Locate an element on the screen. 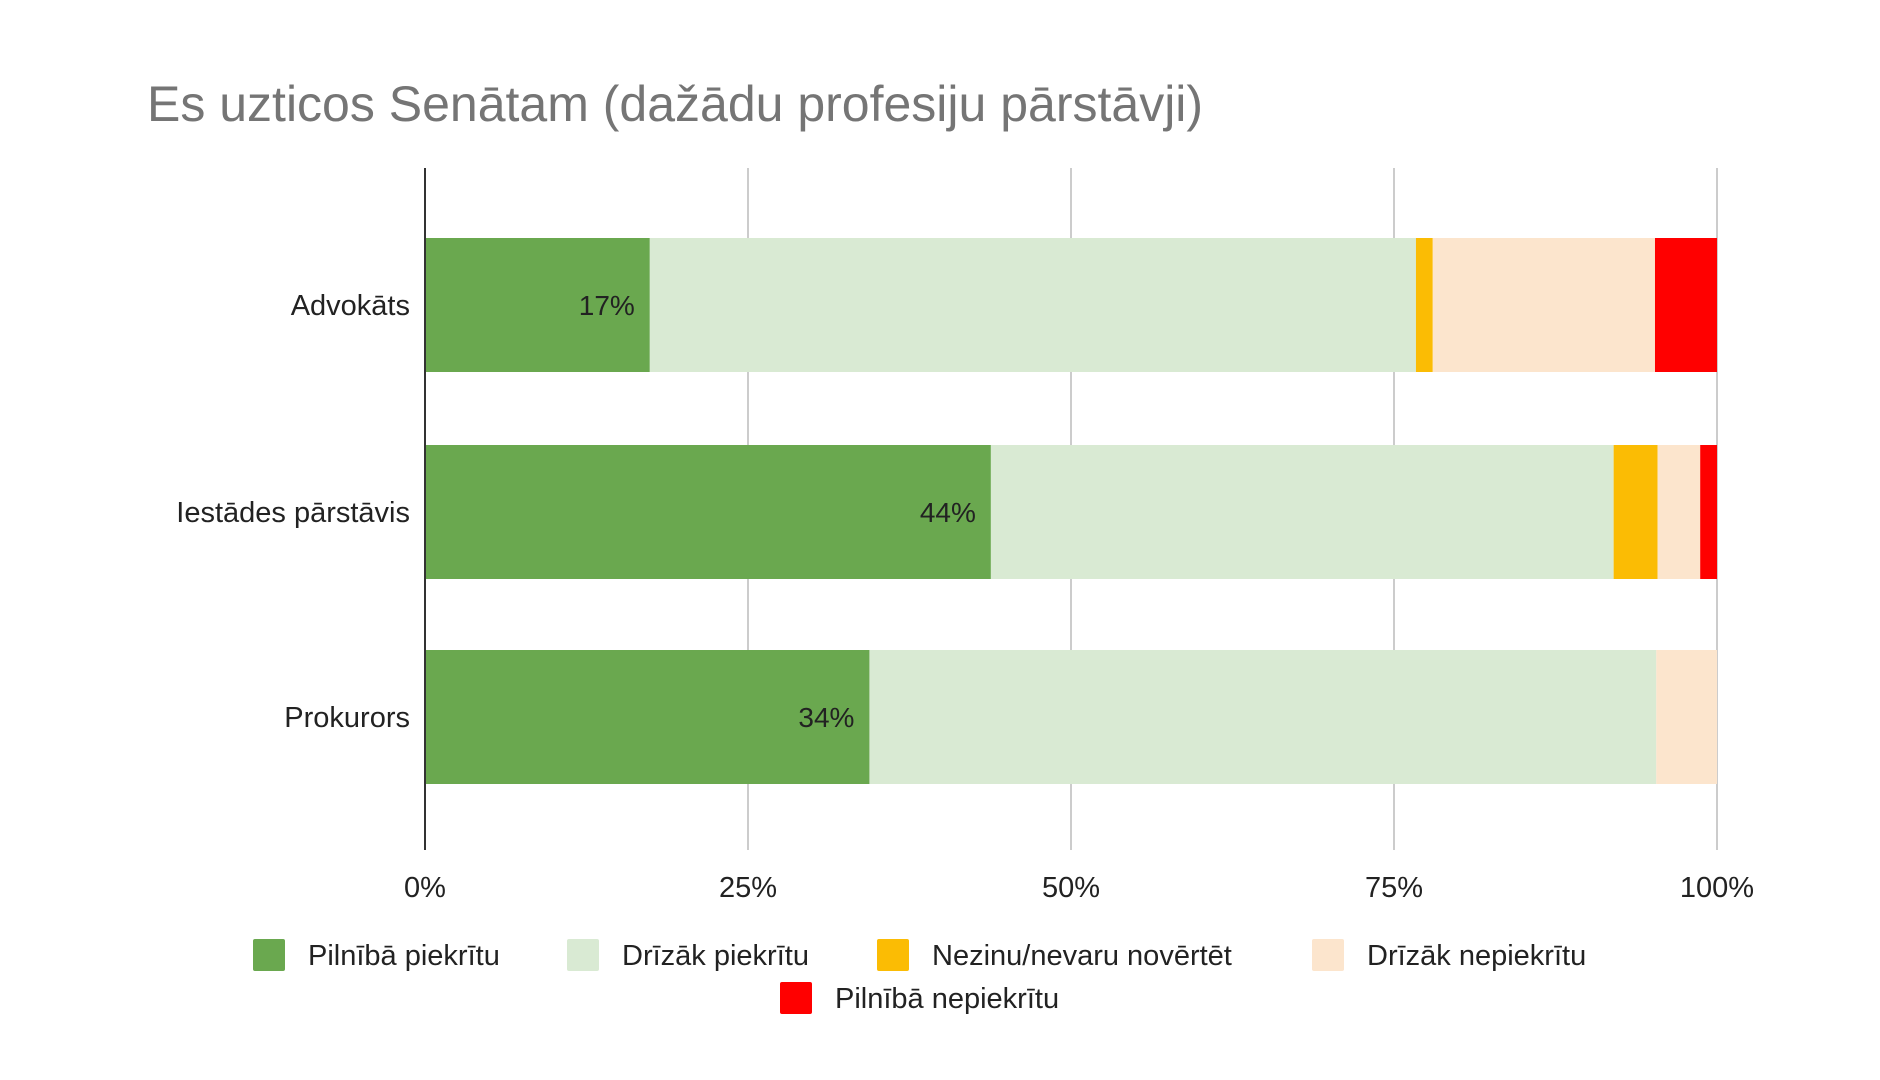  x-tick-label: 50% is located at coordinates (1071, 888).